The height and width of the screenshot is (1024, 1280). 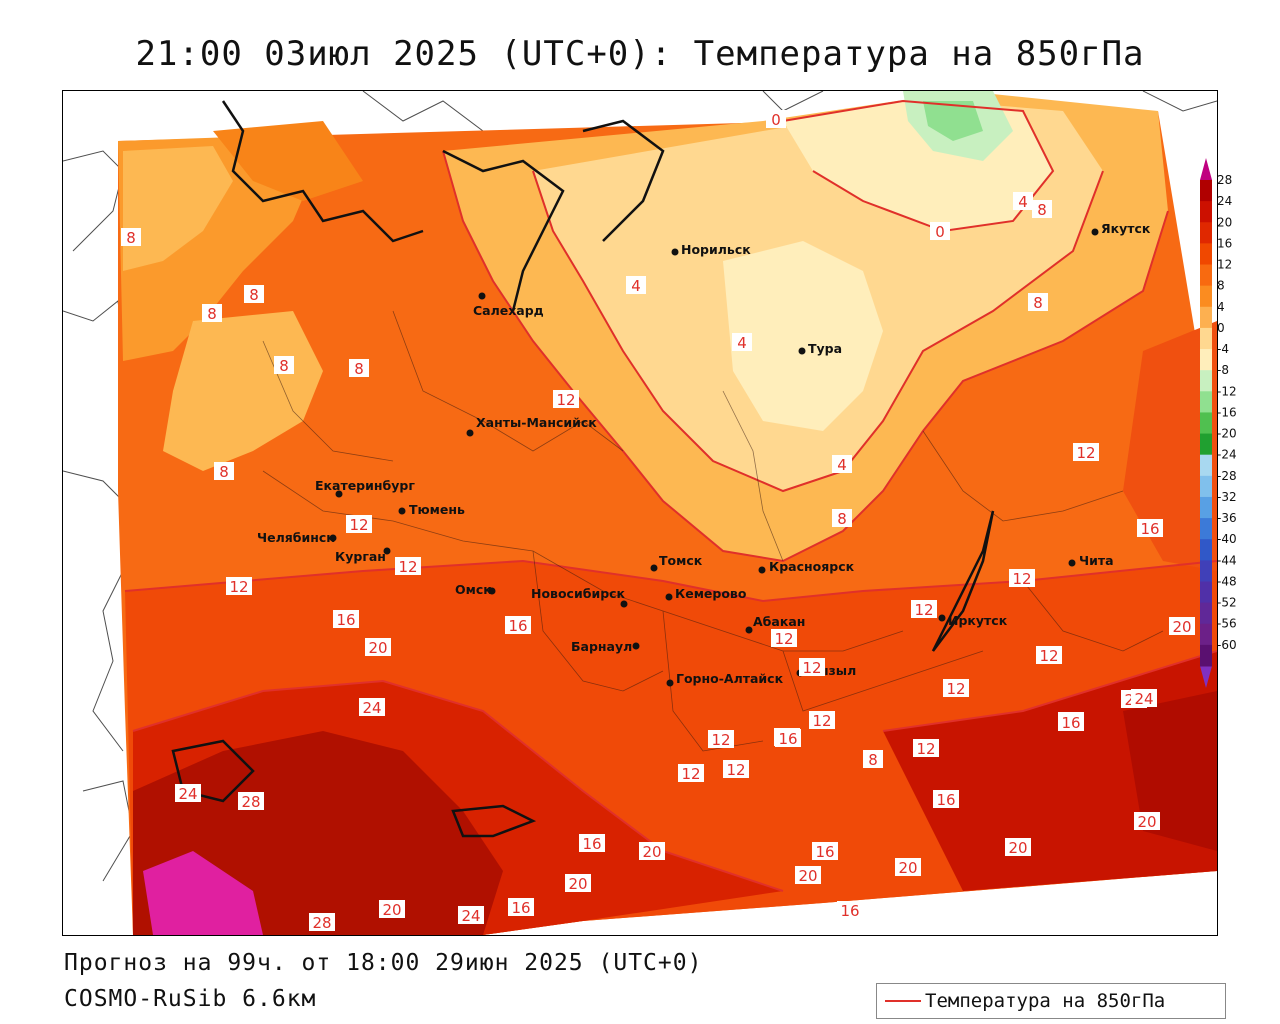 What do you see at coordinates (1227, 624) in the screenshot?
I see `colorbar-tick-label: -56` at bounding box center [1227, 624].